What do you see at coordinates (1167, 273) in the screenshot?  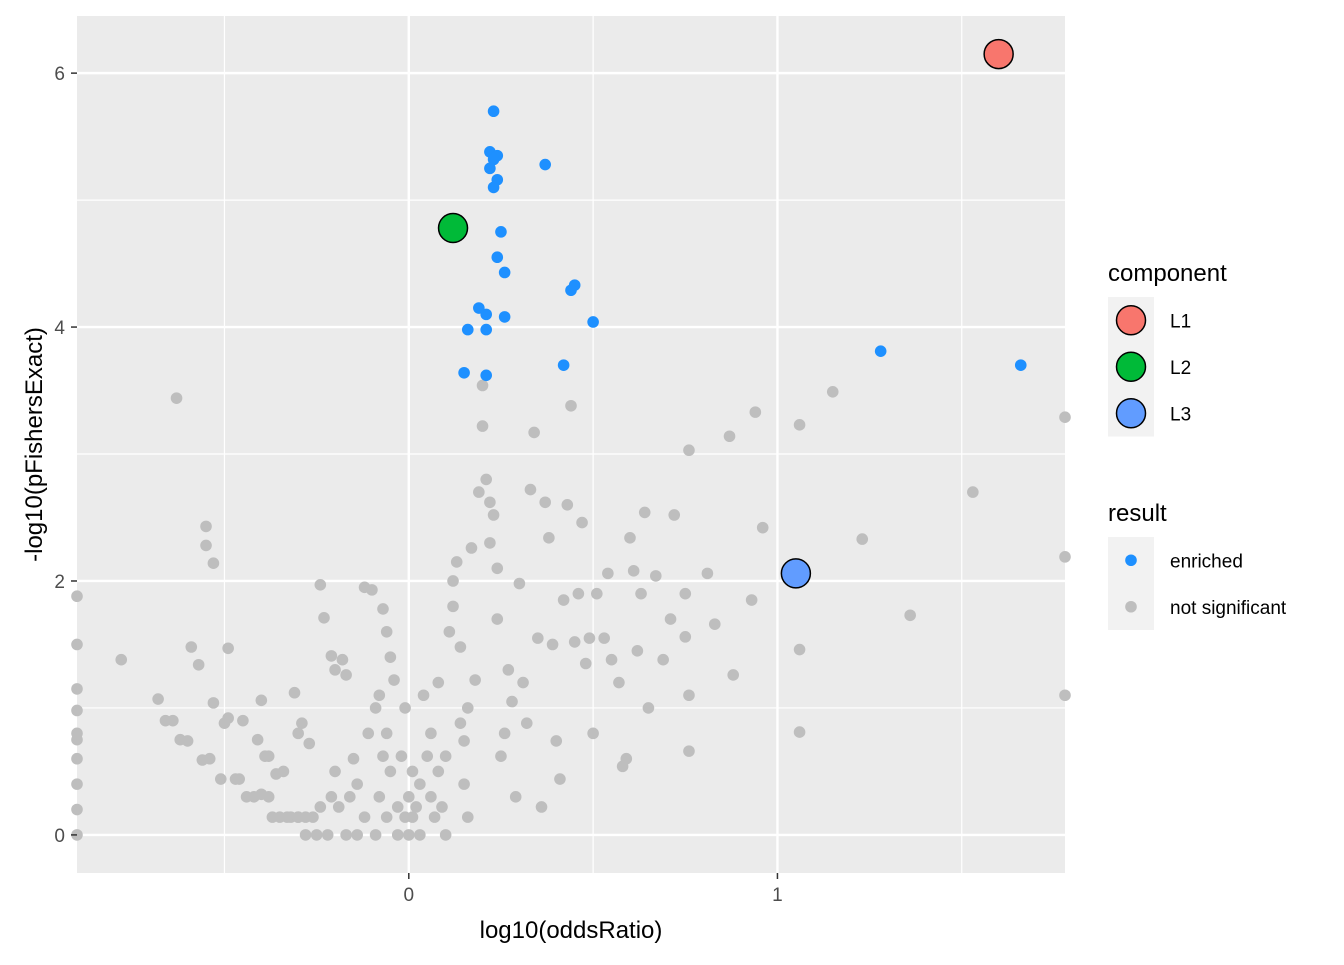 I see `legend-title: component` at bounding box center [1167, 273].